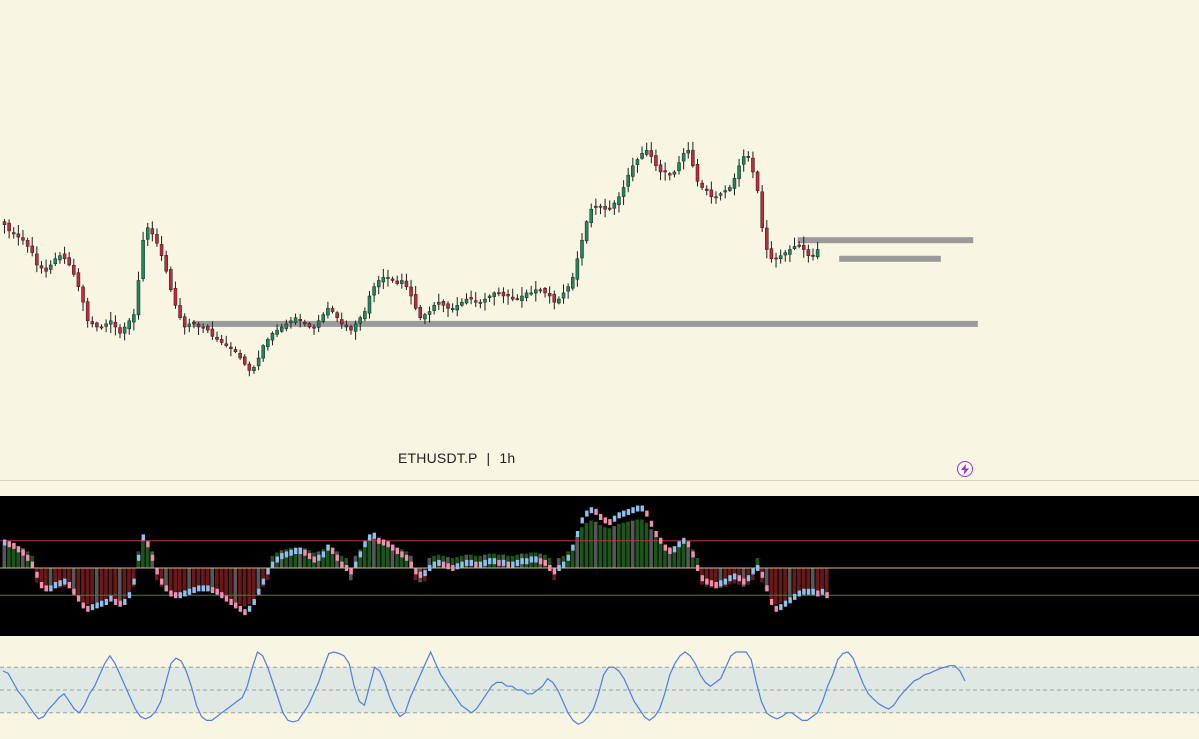 The height and width of the screenshot is (739, 1199). I want to click on pane-divider, so click(599, 480).